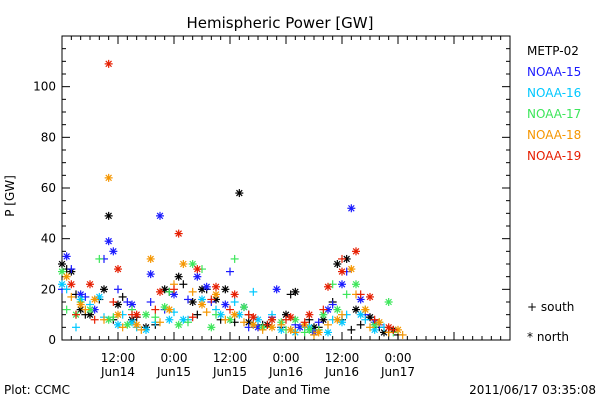 The image size is (600, 400). What do you see at coordinates (10, 196) in the screenshot?
I see `y-axis-label: P [GW]` at bounding box center [10, 196].